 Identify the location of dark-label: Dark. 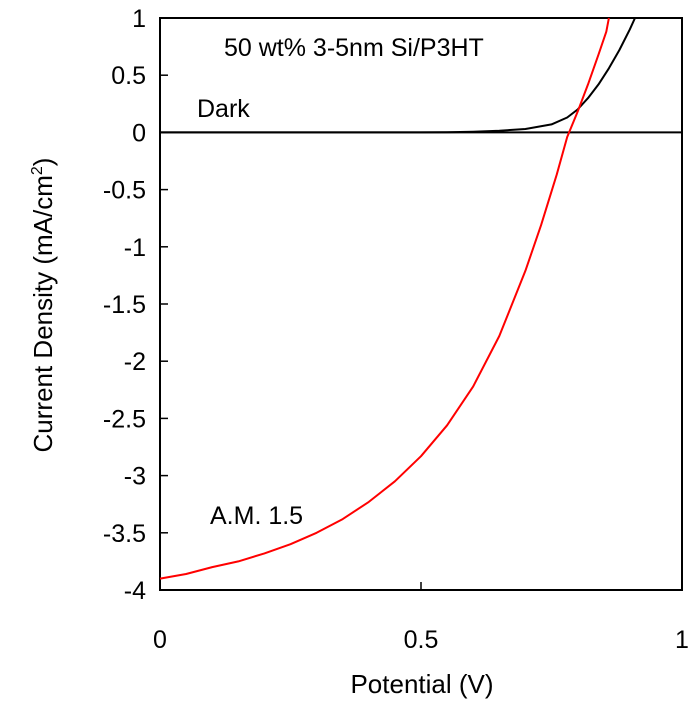
(223, 109).